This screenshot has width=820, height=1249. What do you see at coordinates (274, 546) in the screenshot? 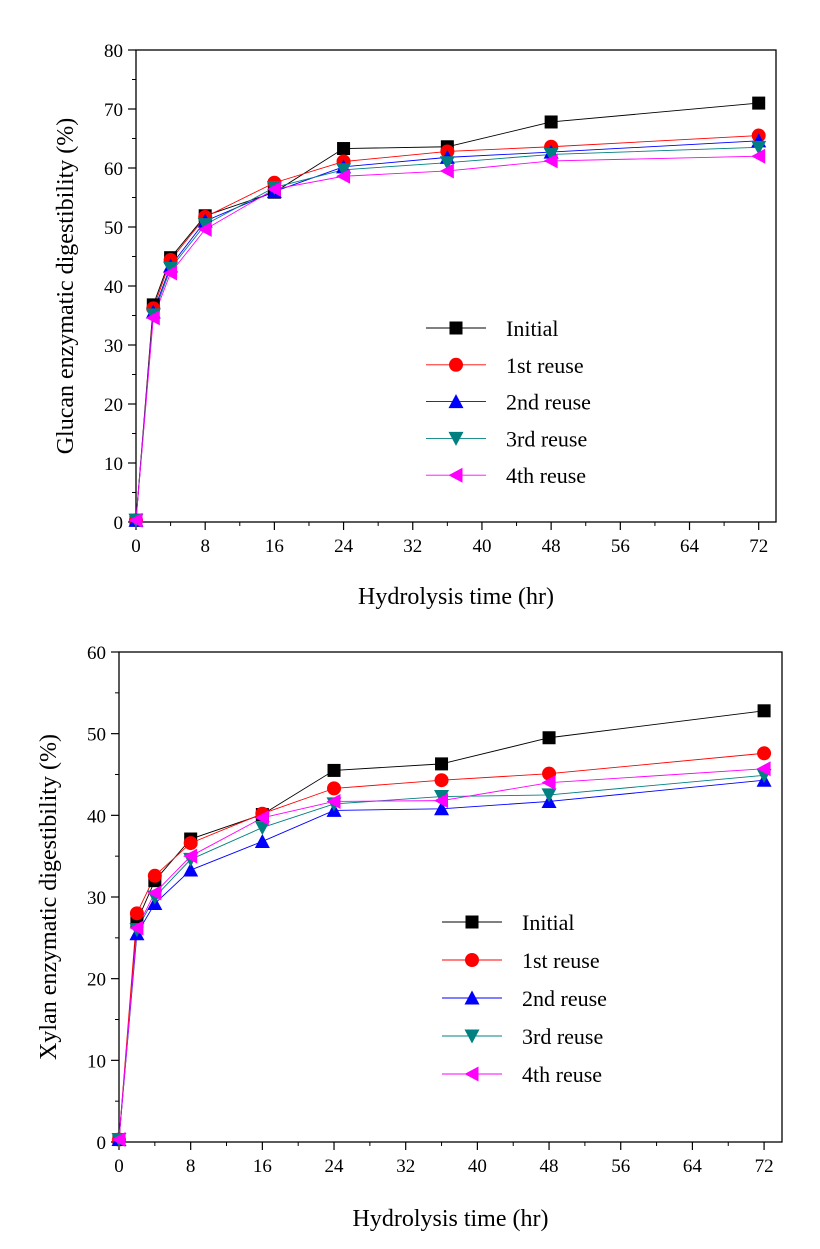
I see `x-tick-label: 16` at bounding box center [274, 546].